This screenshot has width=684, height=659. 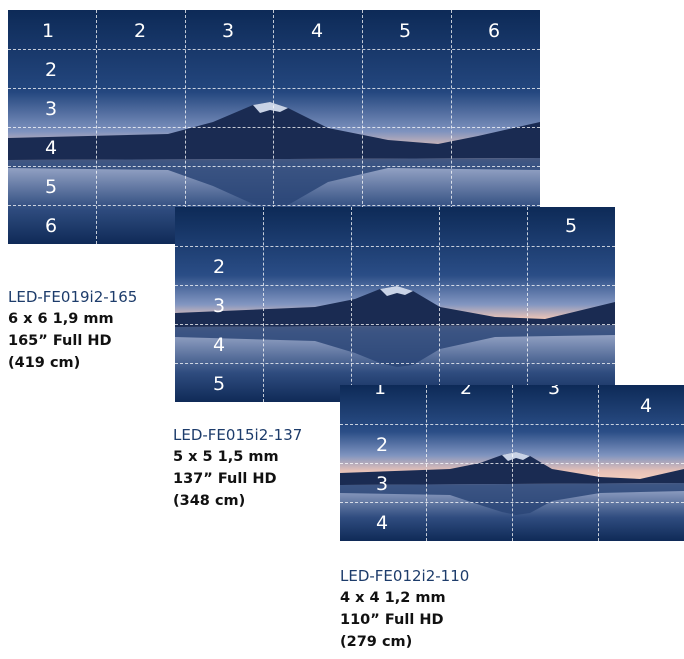 What do you see at coordinates (404, 642) in the screenshot?
I see `spec-line: (279 cm)` at bounding box center [404, 642].